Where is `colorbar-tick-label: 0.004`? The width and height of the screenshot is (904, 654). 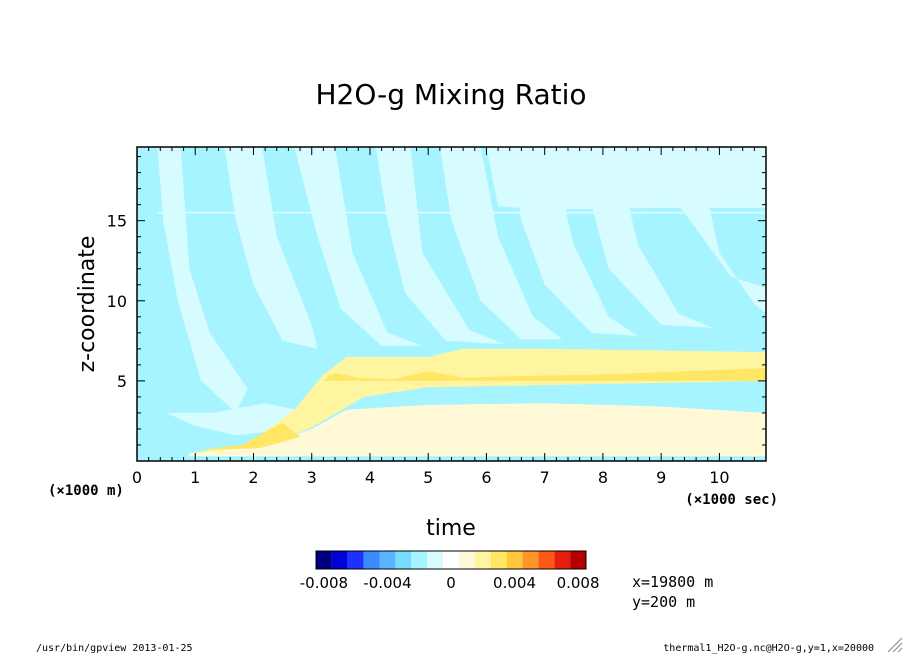
colorbar-tick-label: 0.004 is located at coordinates (514, 583).